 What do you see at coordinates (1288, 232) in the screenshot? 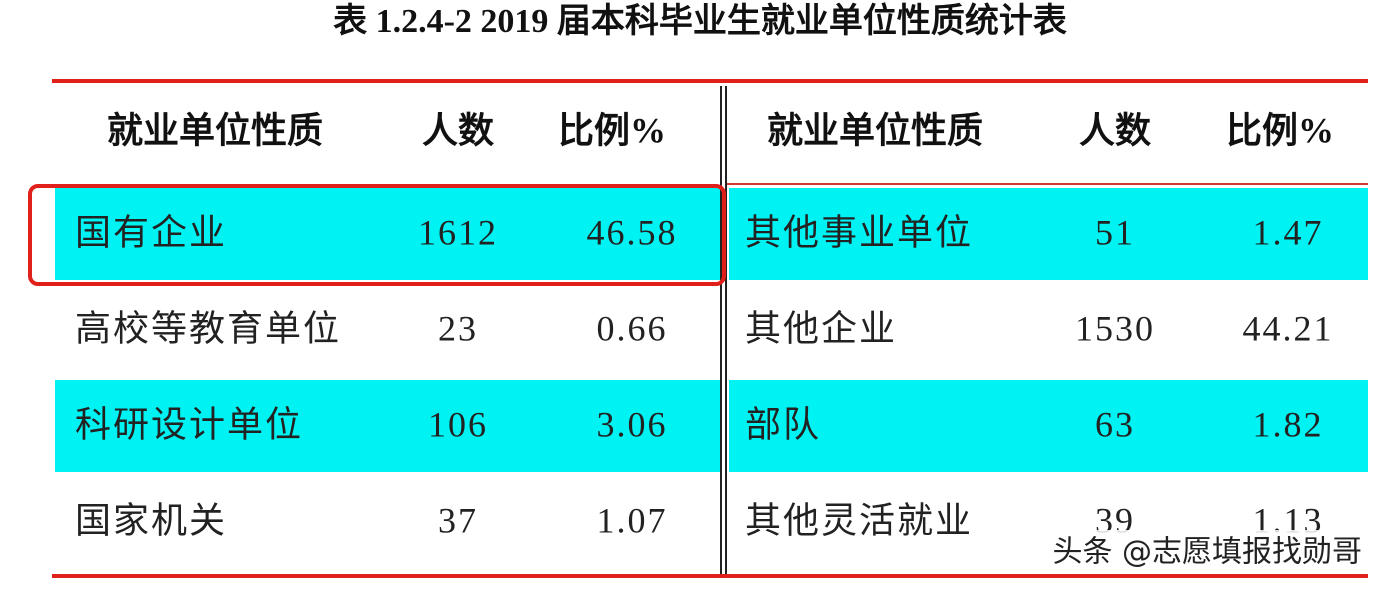
I see `table-cell: 1.47` at bounding box center [1288, 232].